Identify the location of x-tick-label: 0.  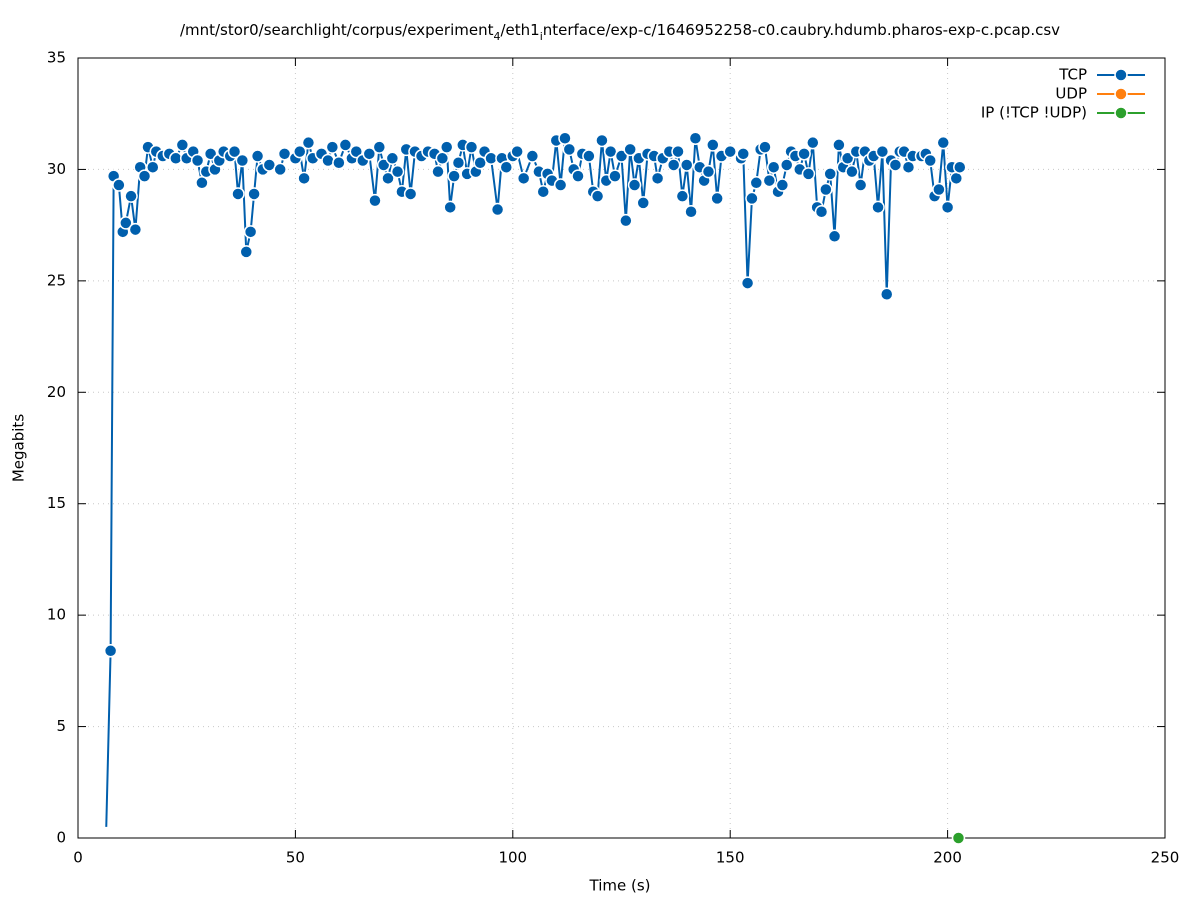
(78, 858).